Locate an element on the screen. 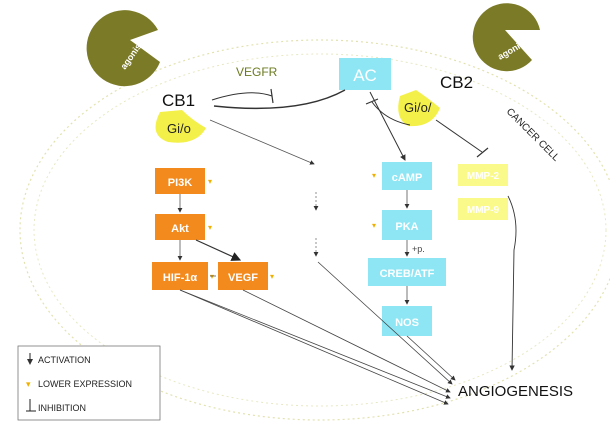  mmp9-box: MMP-9 is located at coordinates (483, 209).